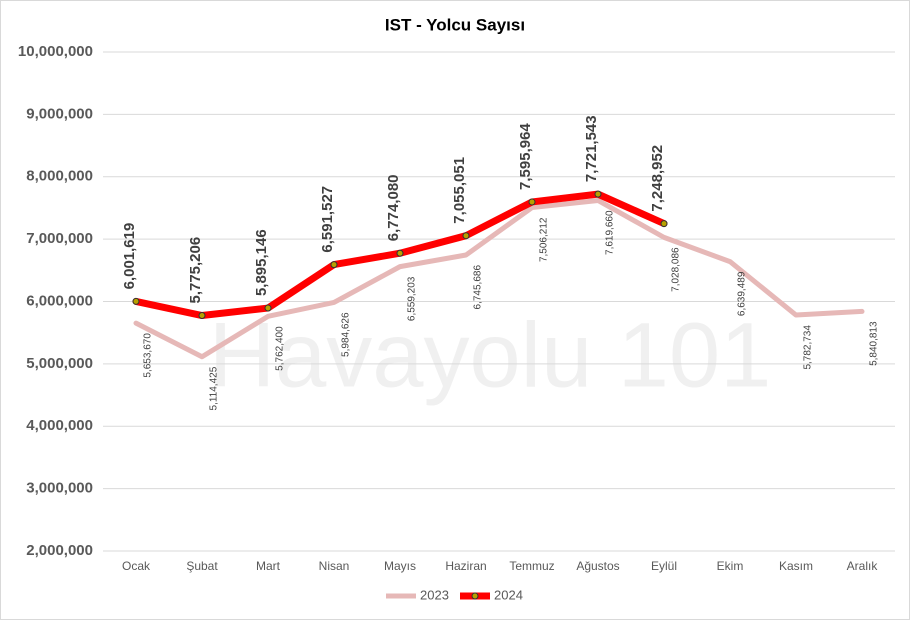 Image resolution: width=911 pixels, height=621 pixels. Describe the element at coordinates (261, 262) in the screenshot. I see `data-label: 5,895,146` at that location.